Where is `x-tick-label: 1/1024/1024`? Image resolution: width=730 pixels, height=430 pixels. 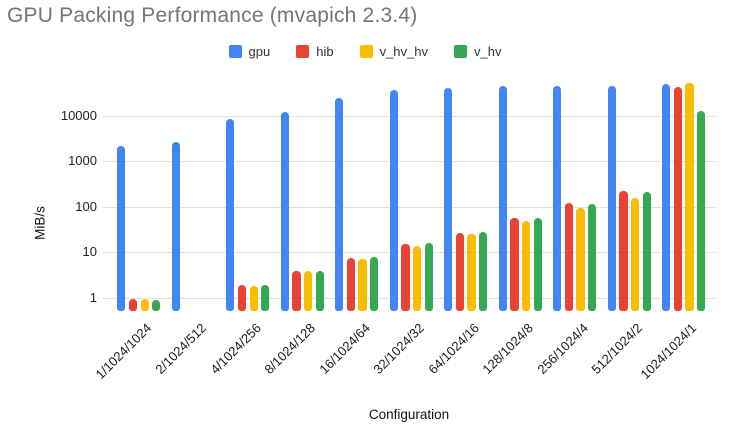
x-tick-label: 1/1024/1024 is located at coordinates (123, 351).